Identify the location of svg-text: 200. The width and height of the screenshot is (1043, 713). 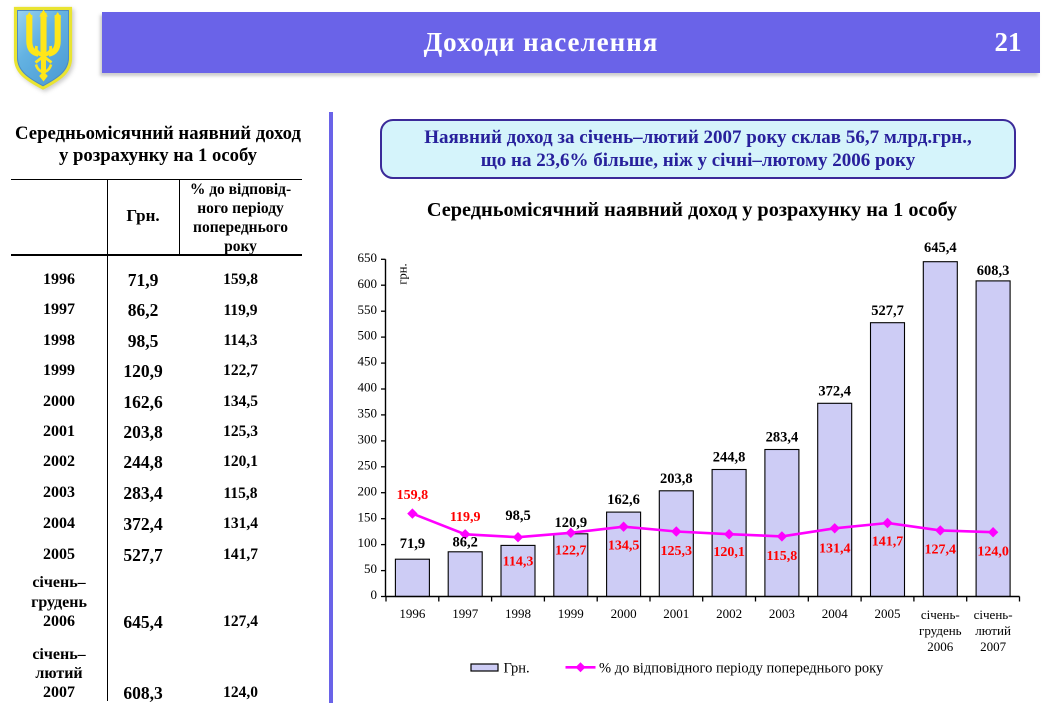
(368, 490).